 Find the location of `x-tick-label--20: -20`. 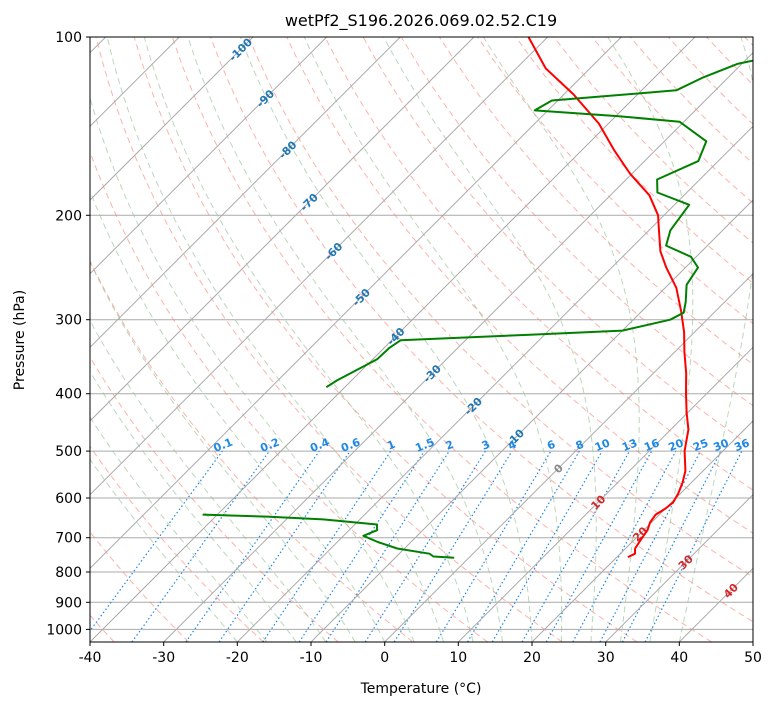

x-tick-label--20: -20 is located at coordinates (237, 658).